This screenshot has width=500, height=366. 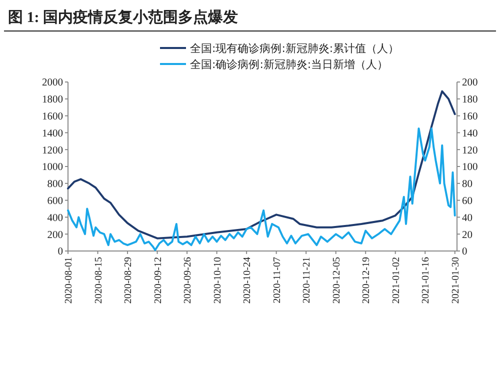 I want to click on legend-label: 全国:现有确诊病例:新冠肺炎:累计值（人）, so click(x=295, y=48).